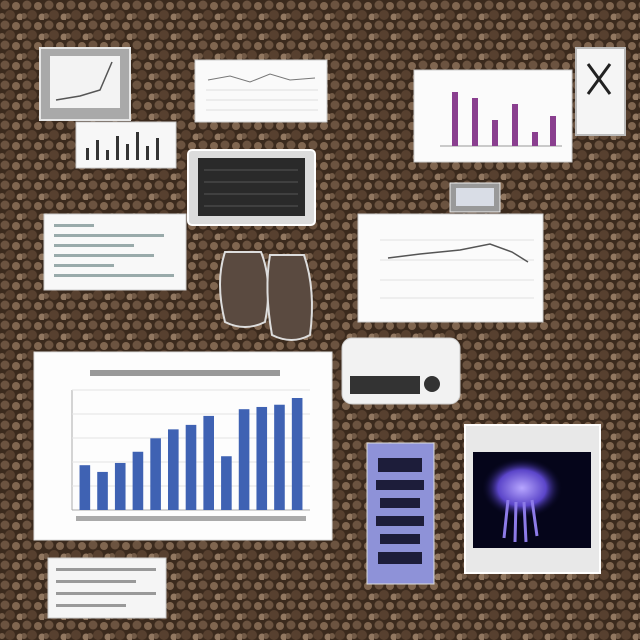 Image resolution: width=640 pixels, height=640 pixels. What do you see at coordinates (85, 84) in the screenshot?
I see `panel-monitor-small` at bounding box center [85, 84].